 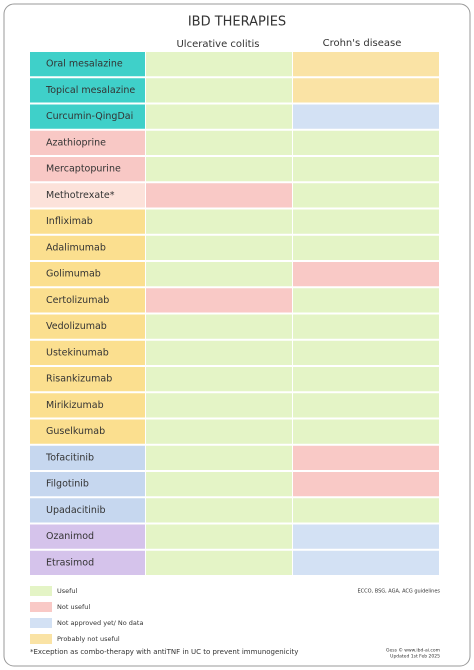 What do you see at coordinates (77, 300) in the screenshot?
I see `therapy-name: Certolizumab` at bounding box center [77, 300].